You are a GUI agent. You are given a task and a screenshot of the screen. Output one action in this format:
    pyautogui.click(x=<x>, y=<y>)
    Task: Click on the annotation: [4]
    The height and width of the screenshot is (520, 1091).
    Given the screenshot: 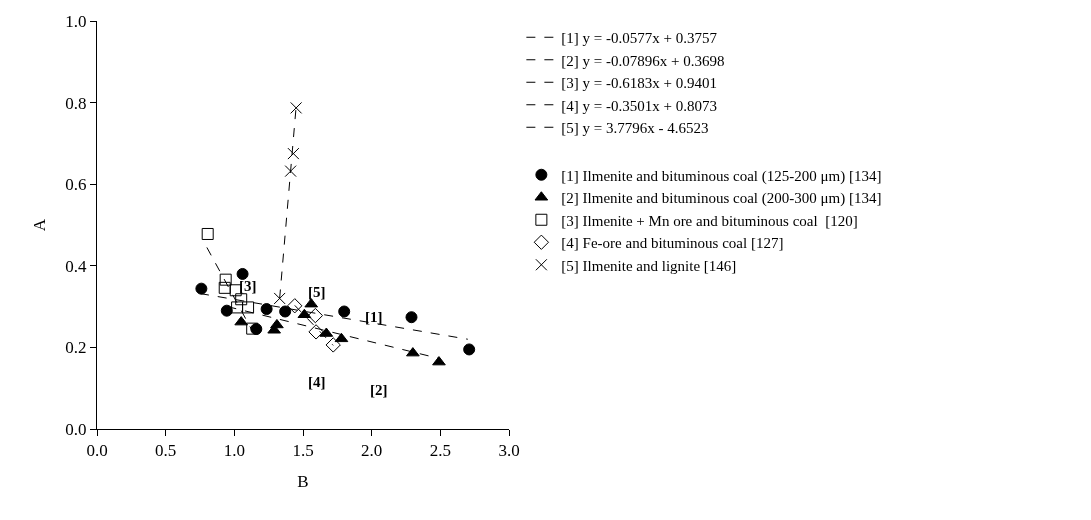 What is the action you would take?
    pyautogui.click(x=317, y=382)
    